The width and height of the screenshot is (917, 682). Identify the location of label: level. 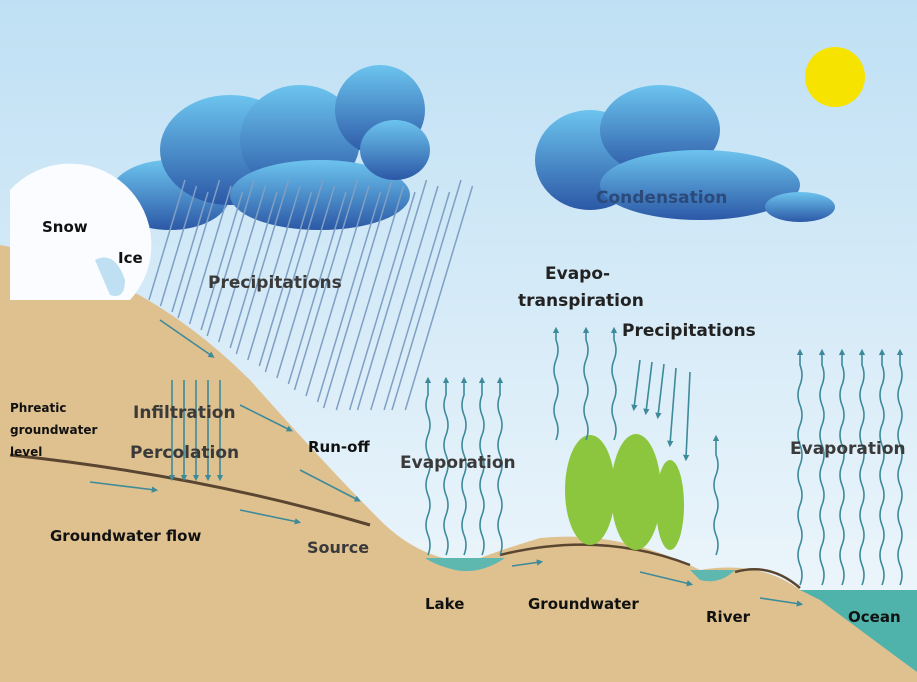
(26, 452).